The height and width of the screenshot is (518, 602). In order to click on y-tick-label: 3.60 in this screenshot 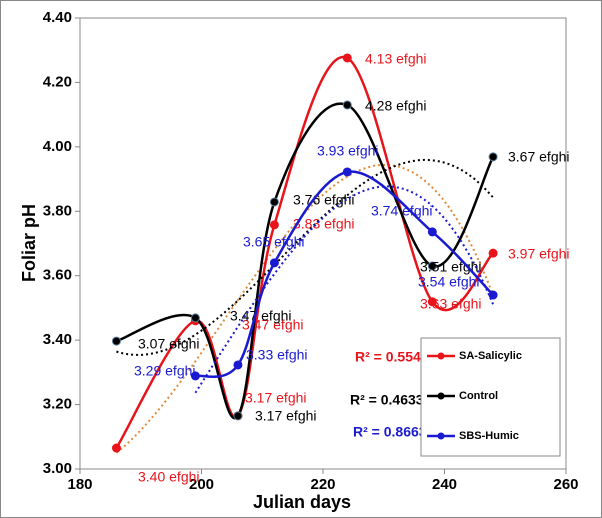, I will do `click(57, 275)`.